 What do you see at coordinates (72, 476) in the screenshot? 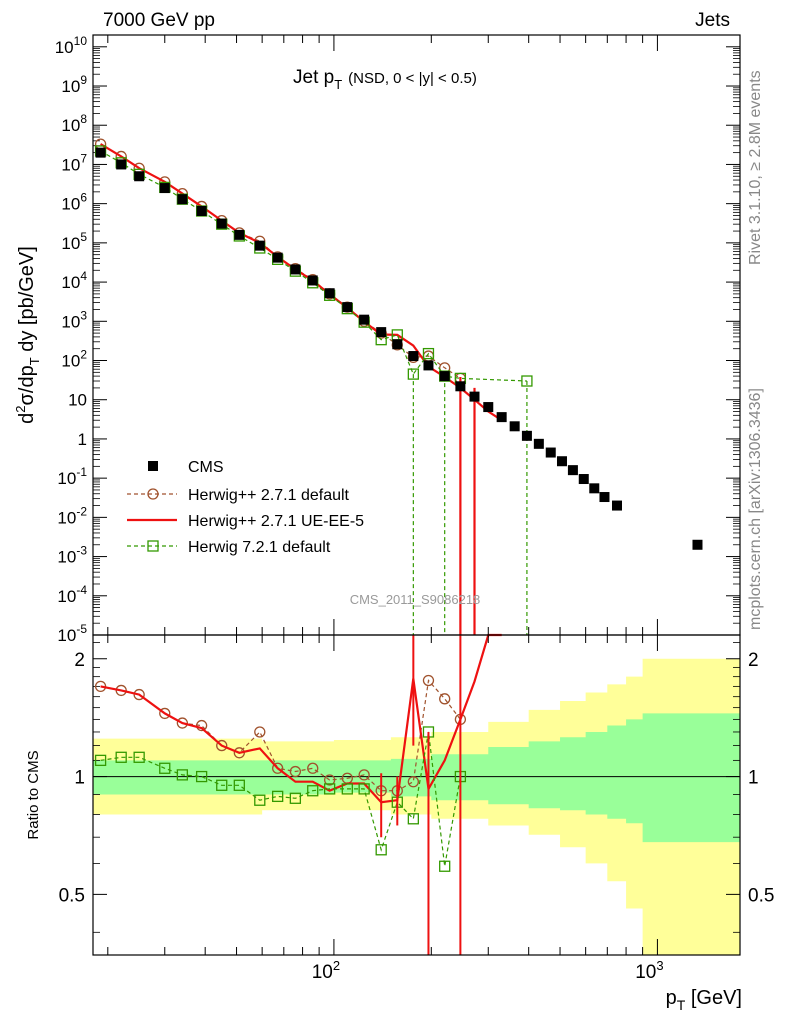
I see `y-tick-label: 10⁻¹` at bounding box center [72, 476].